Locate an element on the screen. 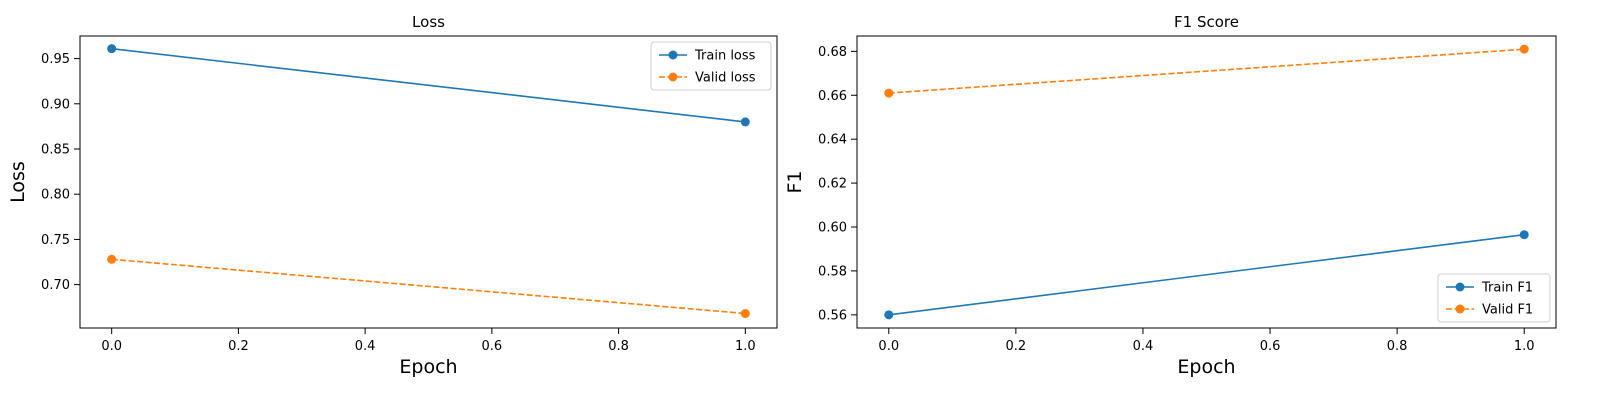  y-tick-label: 0.64 is located at coordinates (832, 140).